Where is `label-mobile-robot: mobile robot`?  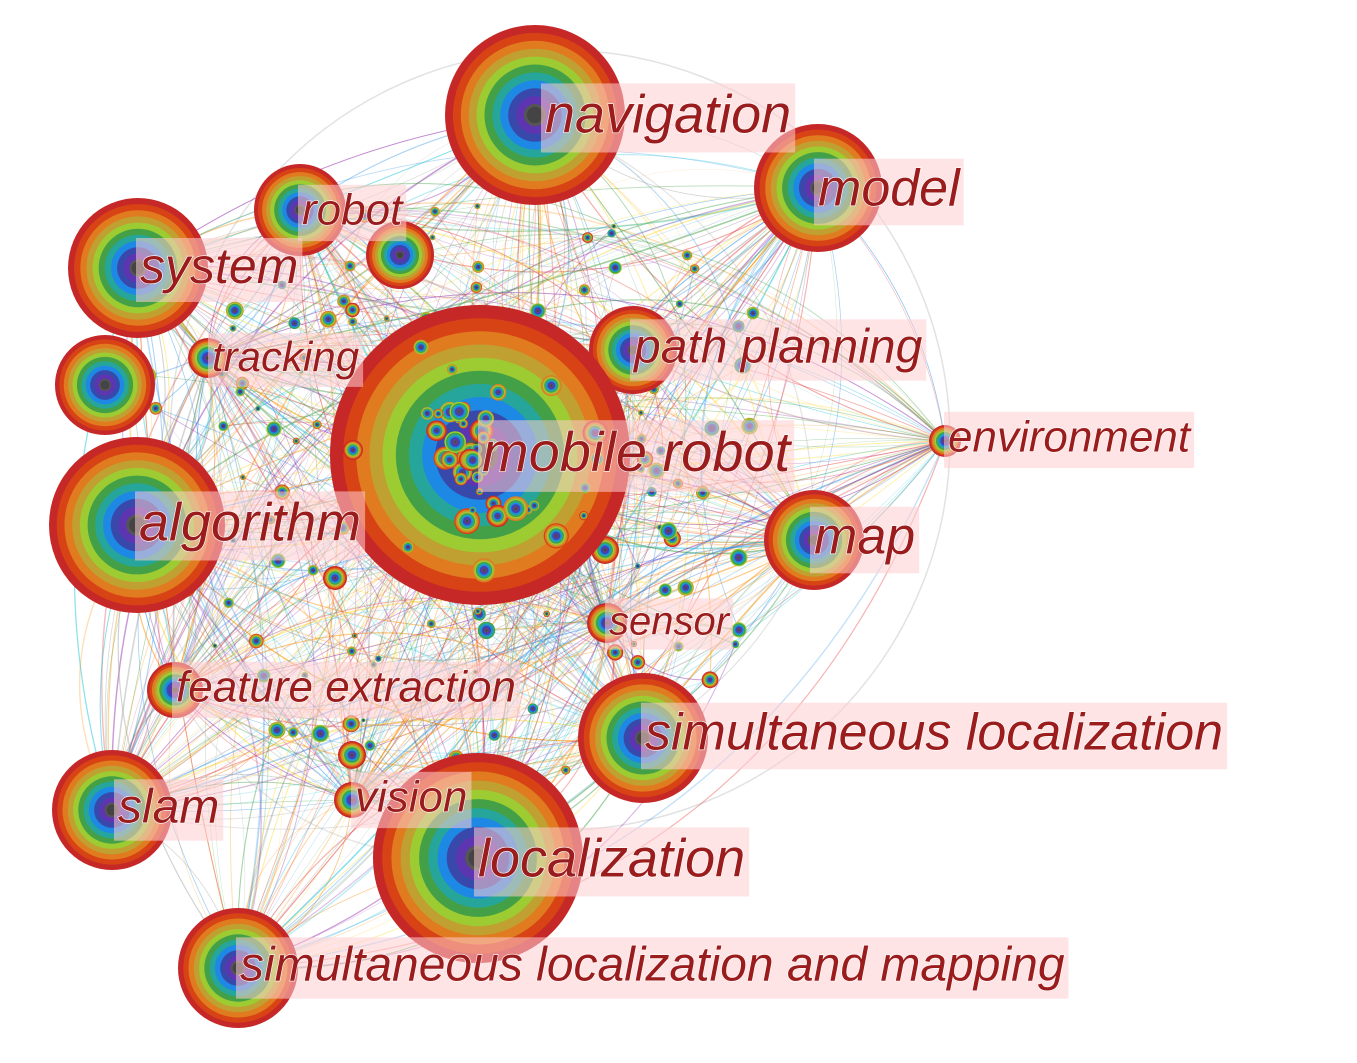 label-mobile-robot: mobile robot is located at coordinates (636, 455).